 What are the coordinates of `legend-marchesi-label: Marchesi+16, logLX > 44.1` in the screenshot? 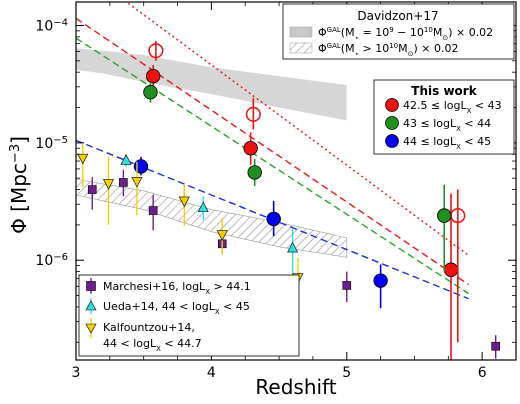 It's located at (177, 288).